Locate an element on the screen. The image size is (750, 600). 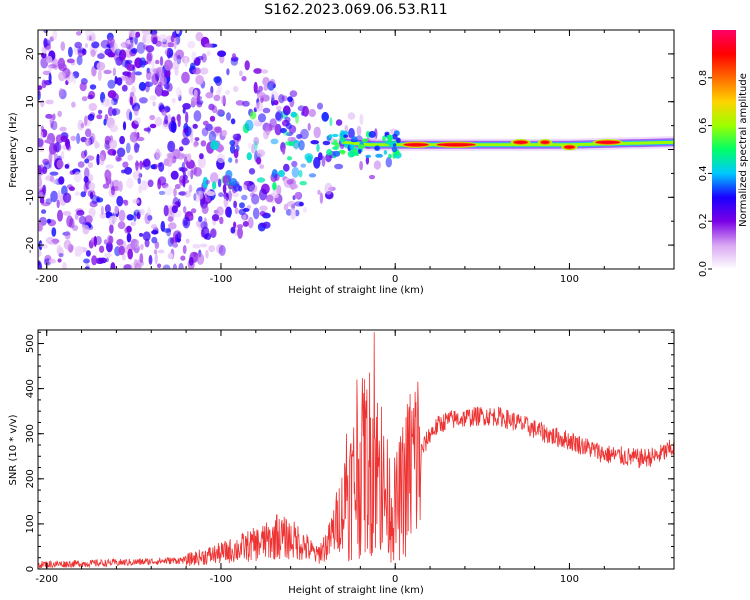
colorbar-tick-label: 0.8 is located at coordinates (703, 78).